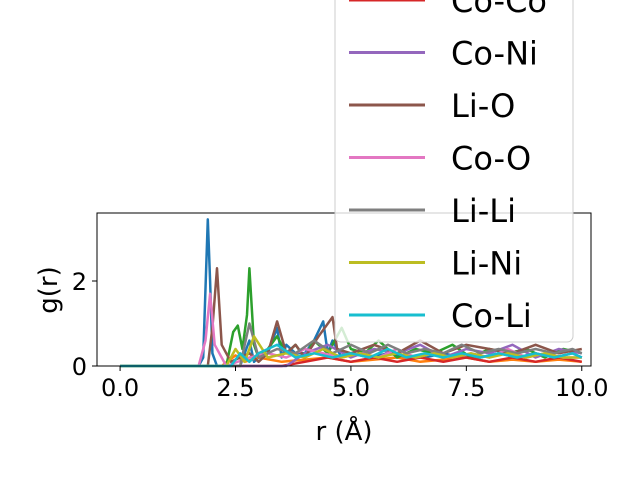 Image resolution: width=640 pixels, height=480 pixels. Describe the element at coordinates (49, 289) in the screenshot. I see `y-axis-label: g(r)` at that location.